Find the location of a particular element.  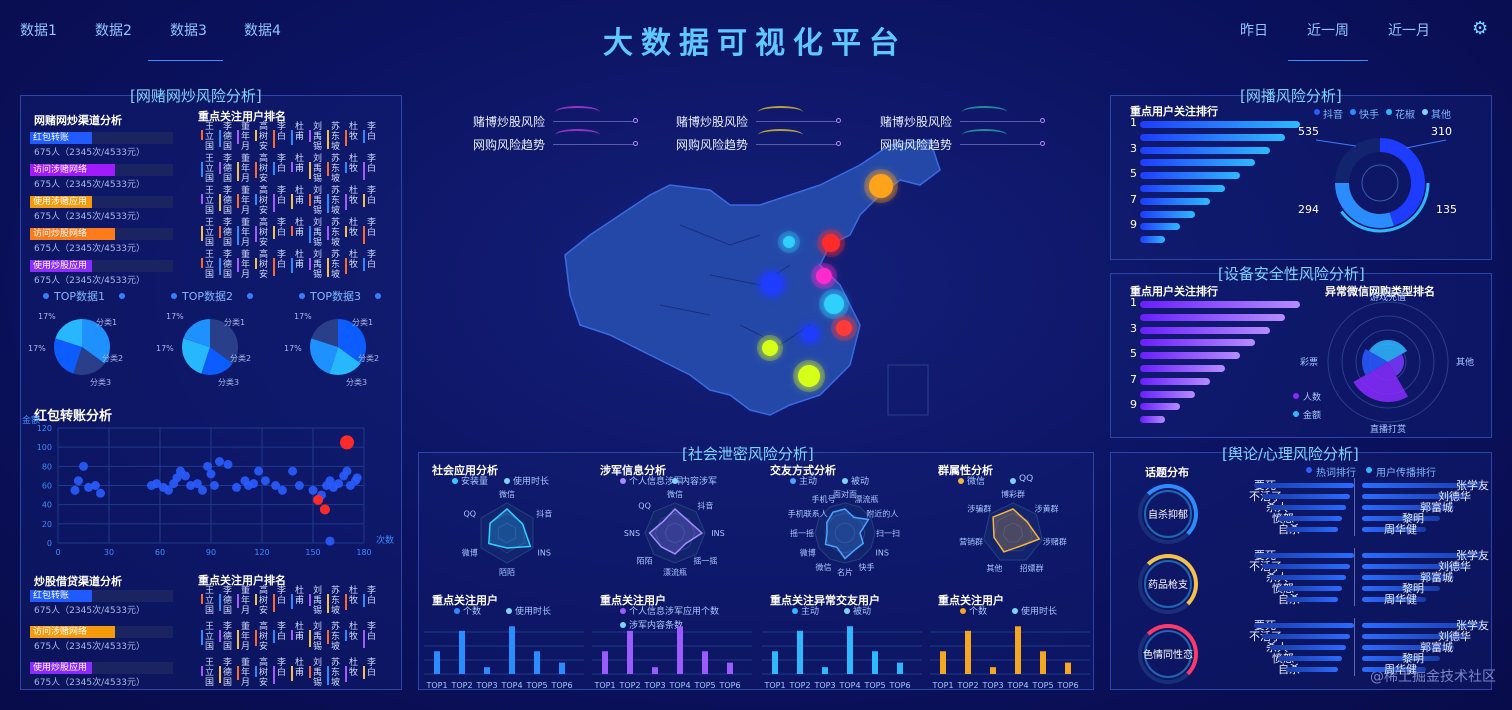

channel-tag: 使用涉赌应用 is located at coordinates (61, 202).